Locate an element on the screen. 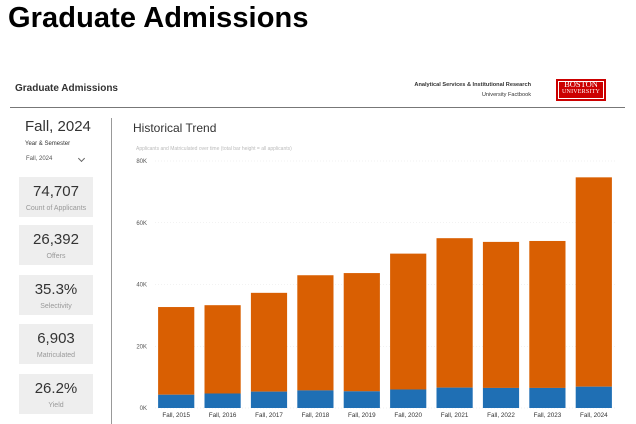 This screenshot has height=424, width=636. x-tick-label: Fall, 2024 is located at coordinates (594, 415).